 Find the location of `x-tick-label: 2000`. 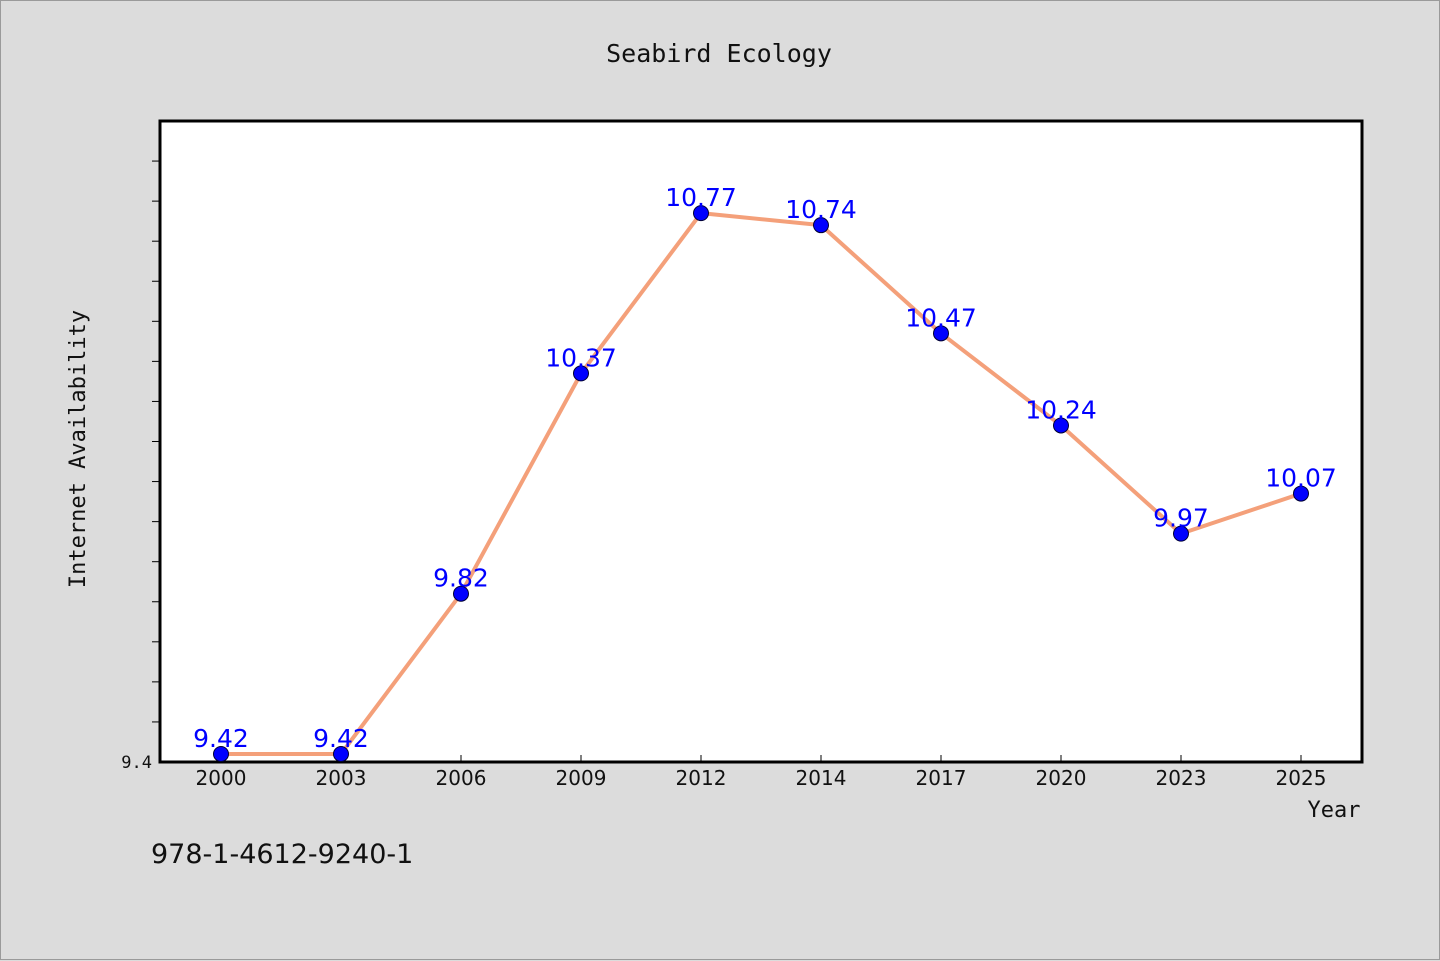

x-tick-label: 2000 is located at coordinates (221, 778).